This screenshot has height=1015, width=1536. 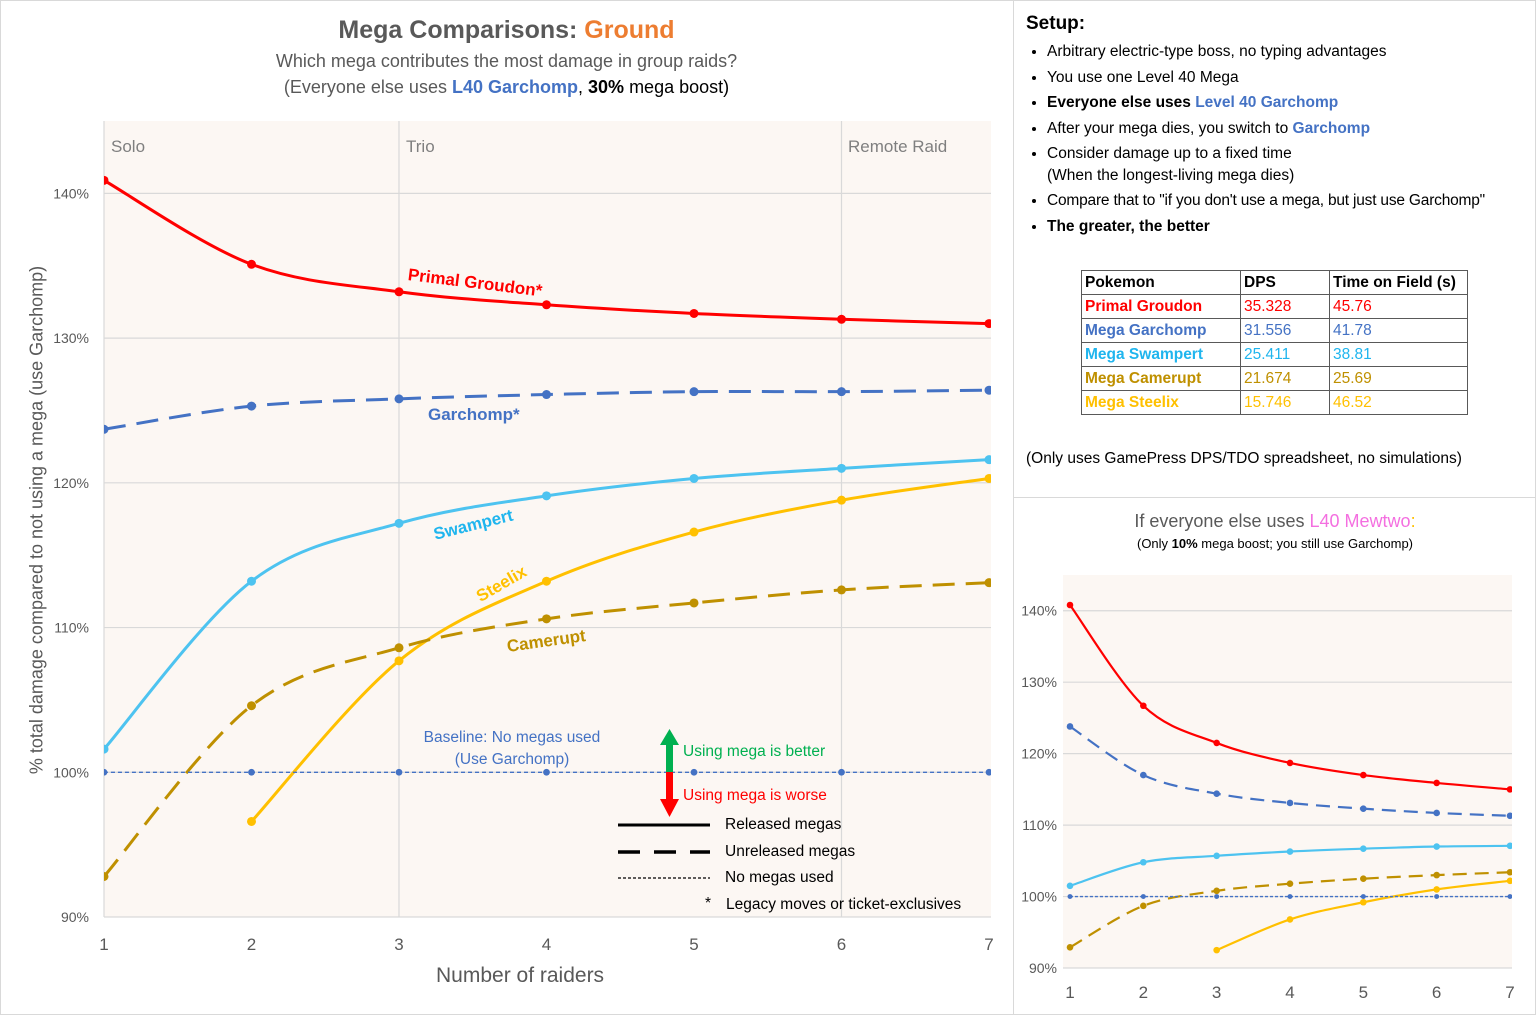 What do you see at coordinates (1171, 175) in the screenshot?
I see `setup-item-text: (When the longest-living mega dies)` at bounding box center [1171, 175].